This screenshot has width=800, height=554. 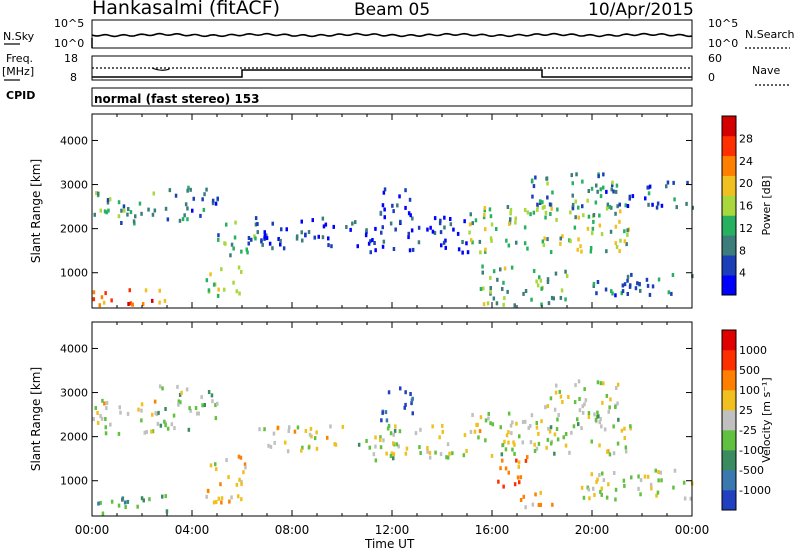 What do you see at coordinates (392, 10) in the screenshot?
I see `beam-label: Beam 05` at bounding box center [392, 10].